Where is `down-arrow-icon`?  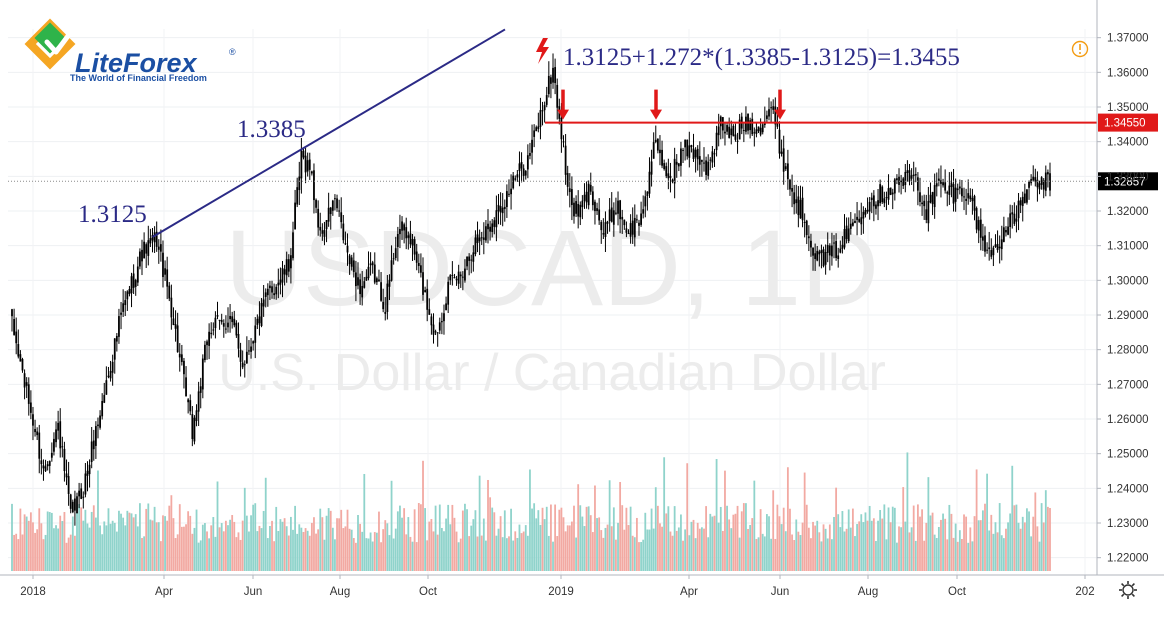
down-arrow-icon is located at coordinates (656, 104).